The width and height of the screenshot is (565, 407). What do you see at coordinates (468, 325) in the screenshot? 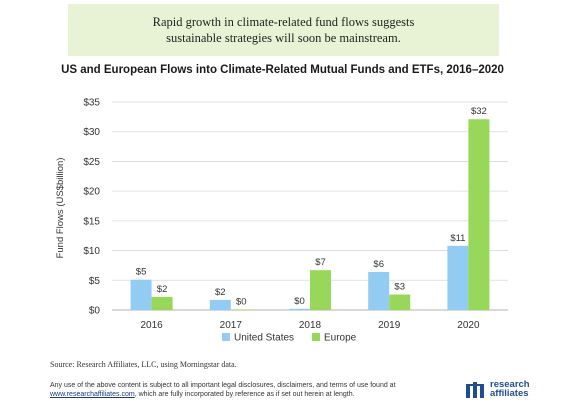
I see `x-tick-label: 2020` at bounding box center [468, 325].